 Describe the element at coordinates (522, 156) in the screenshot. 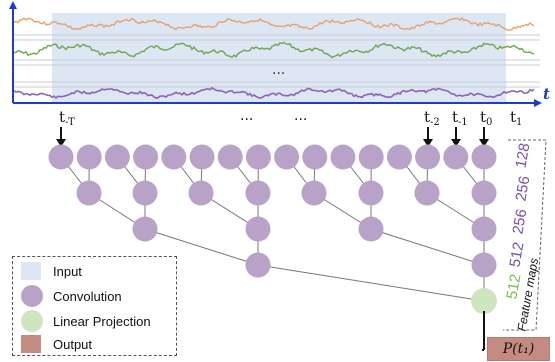

I see `feature-map-128: 128` at that location.